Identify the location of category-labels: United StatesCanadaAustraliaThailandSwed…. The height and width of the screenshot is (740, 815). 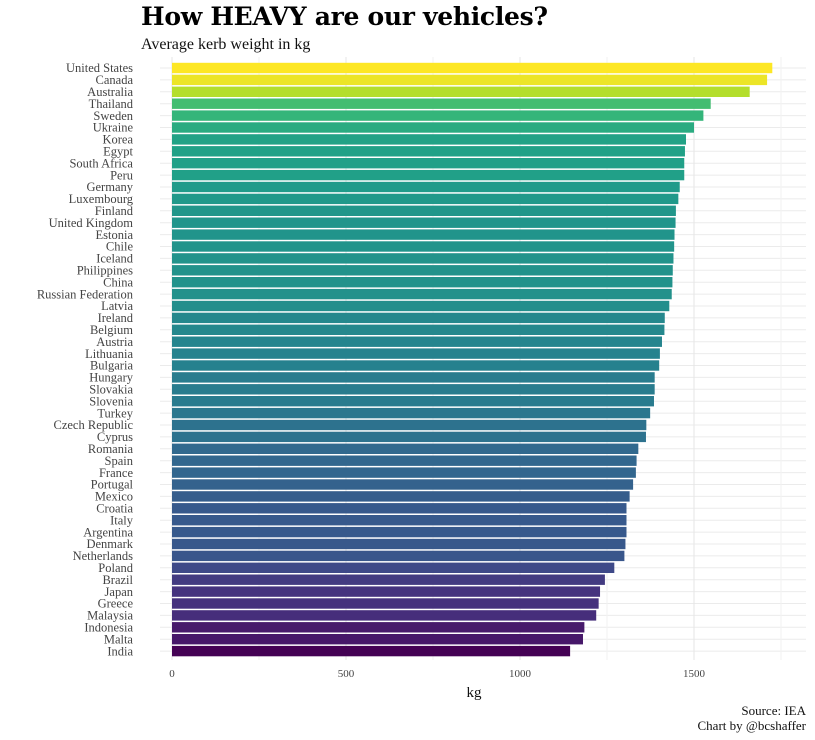
(85, 359).